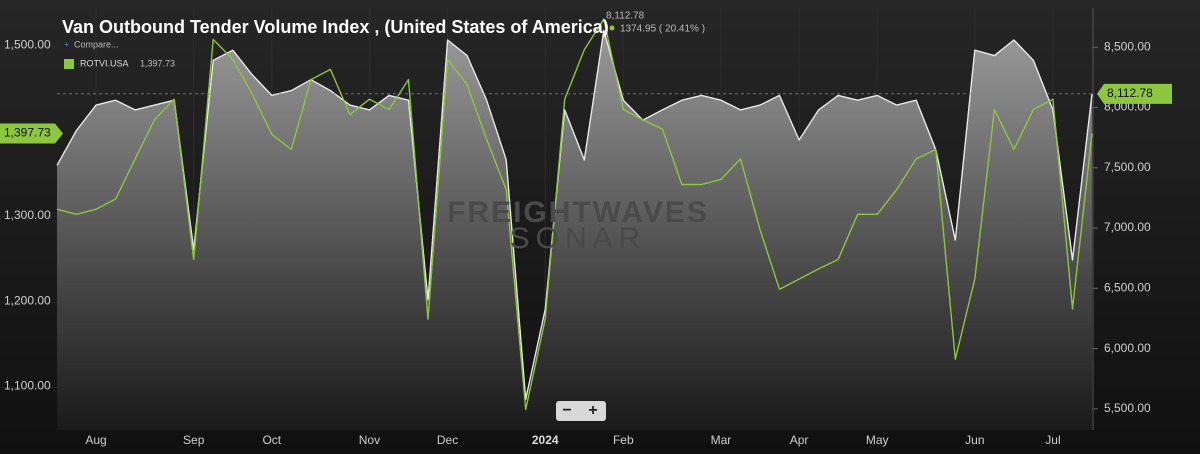 The width and height of the screenshot is (1200, 454). Describe the element at coordinates (27, 45) in the screenshot. I see `y-tick-label: 1,500.00` at that location.